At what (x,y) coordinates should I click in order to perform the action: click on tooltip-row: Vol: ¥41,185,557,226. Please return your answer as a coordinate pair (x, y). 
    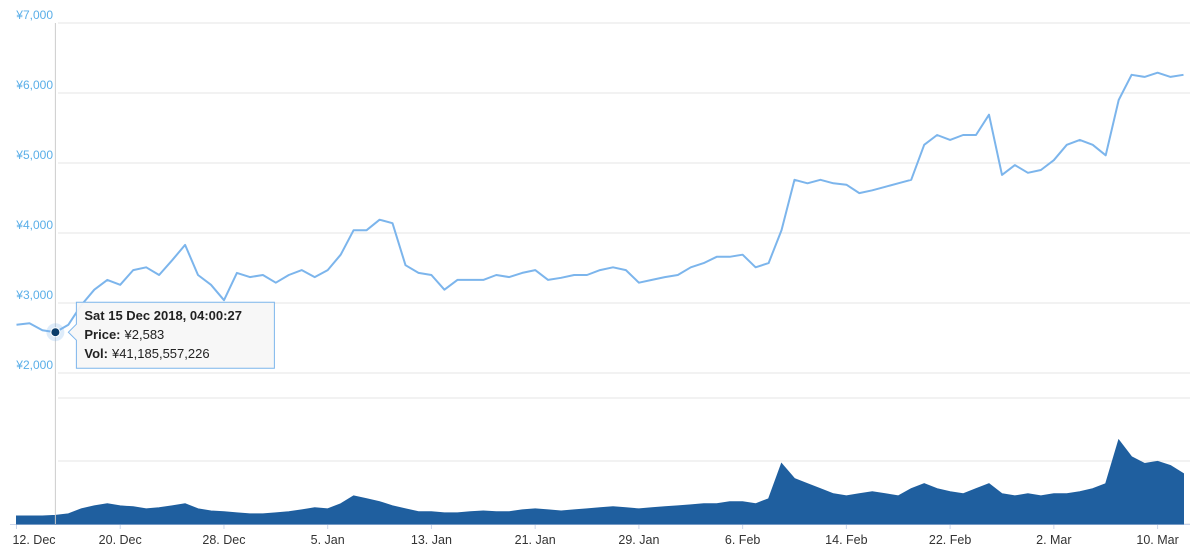
    Looking at the image, I should click on (146, 353).